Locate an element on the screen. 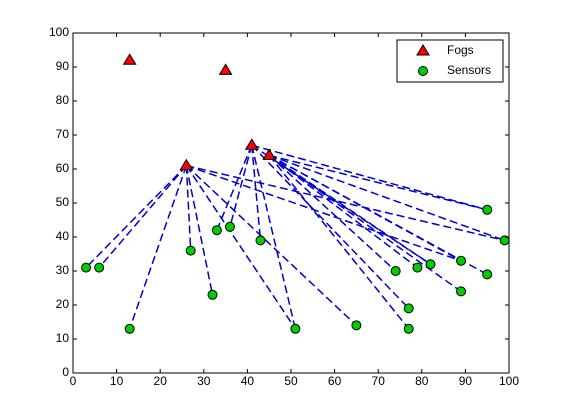  y-tick-label: 90 is located at coordinates (63, 66).